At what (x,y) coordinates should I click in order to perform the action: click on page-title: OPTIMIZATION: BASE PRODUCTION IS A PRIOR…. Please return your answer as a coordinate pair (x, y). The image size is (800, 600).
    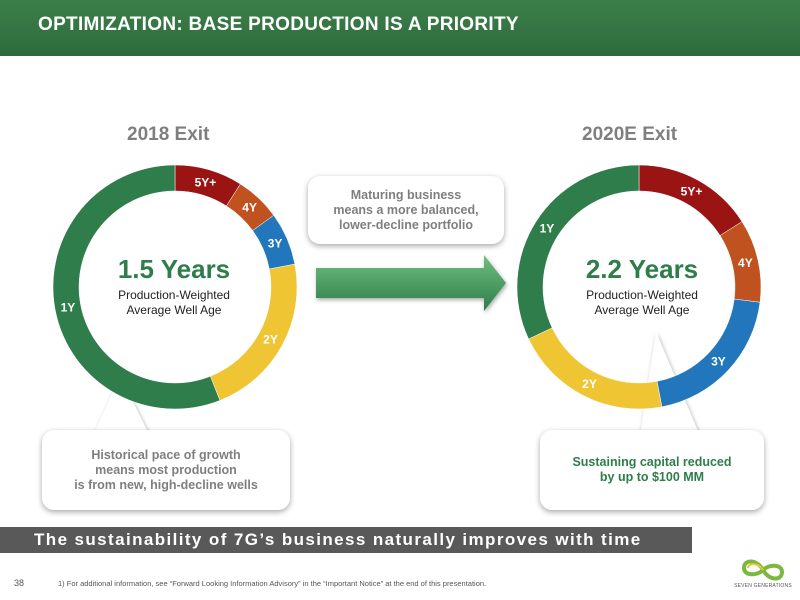
    Looking at the image, I should click on (278, 24).